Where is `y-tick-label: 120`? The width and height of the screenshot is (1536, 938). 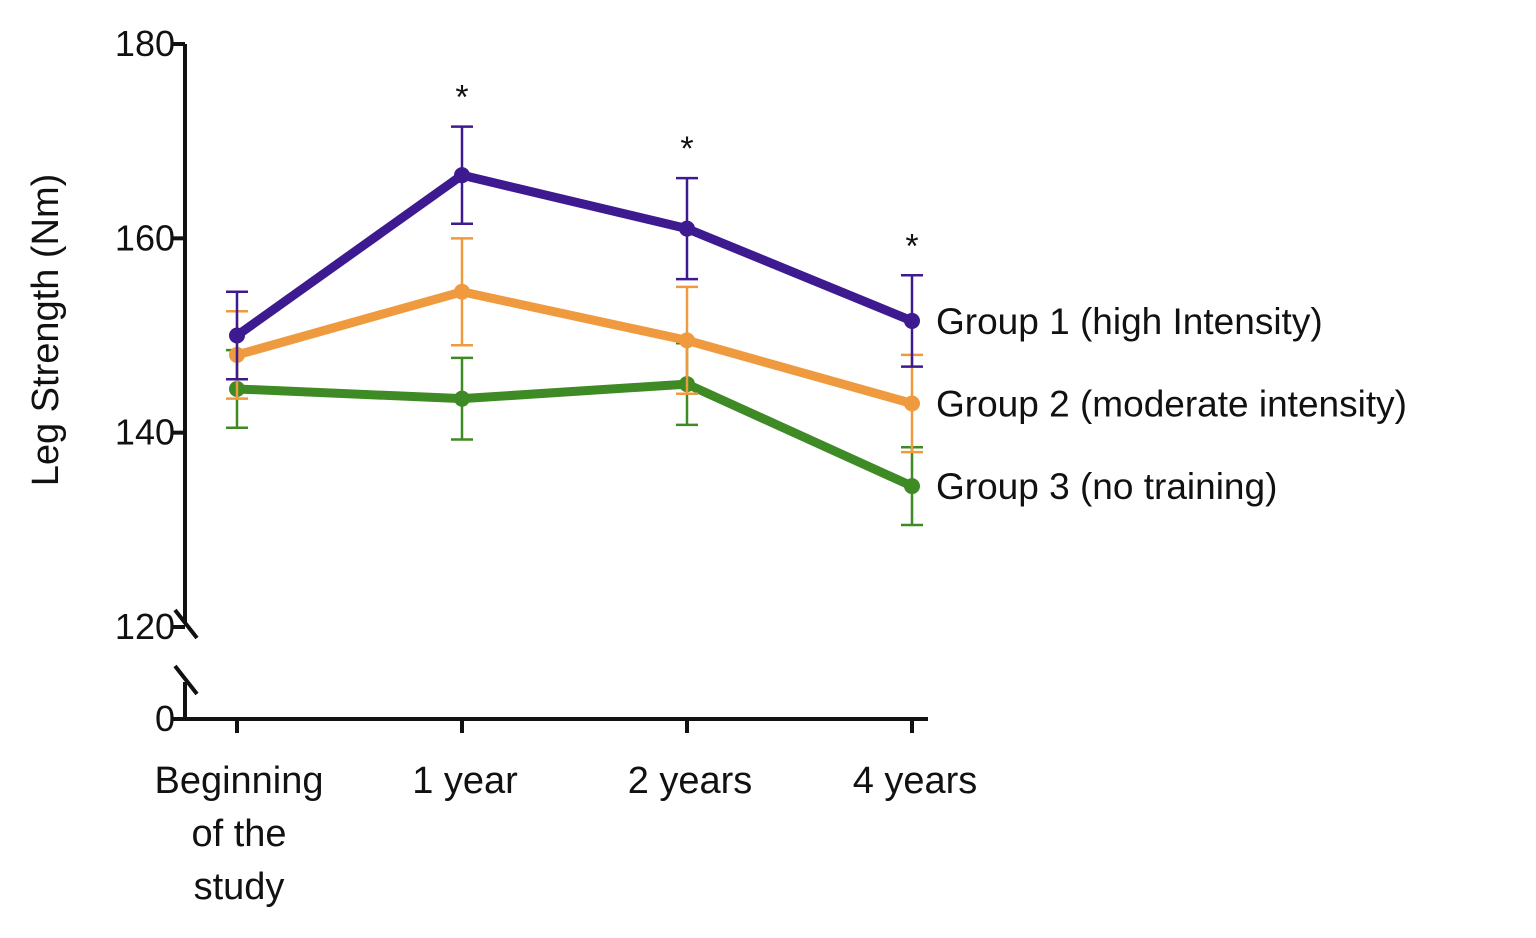
y-tick-label: 120 is located at coordinates (145, 626).